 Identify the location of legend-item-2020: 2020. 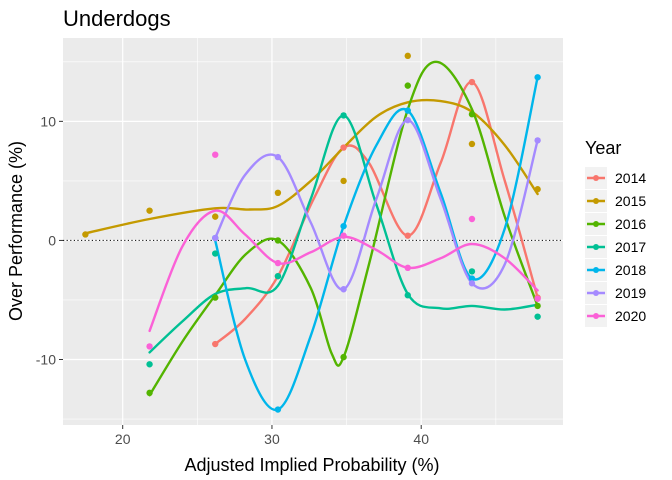
(615, 316).